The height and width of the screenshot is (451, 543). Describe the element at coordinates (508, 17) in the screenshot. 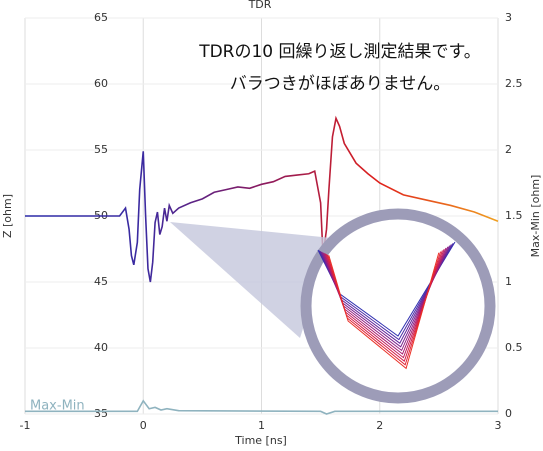

I see `y2-tick-label: 3` at that location.